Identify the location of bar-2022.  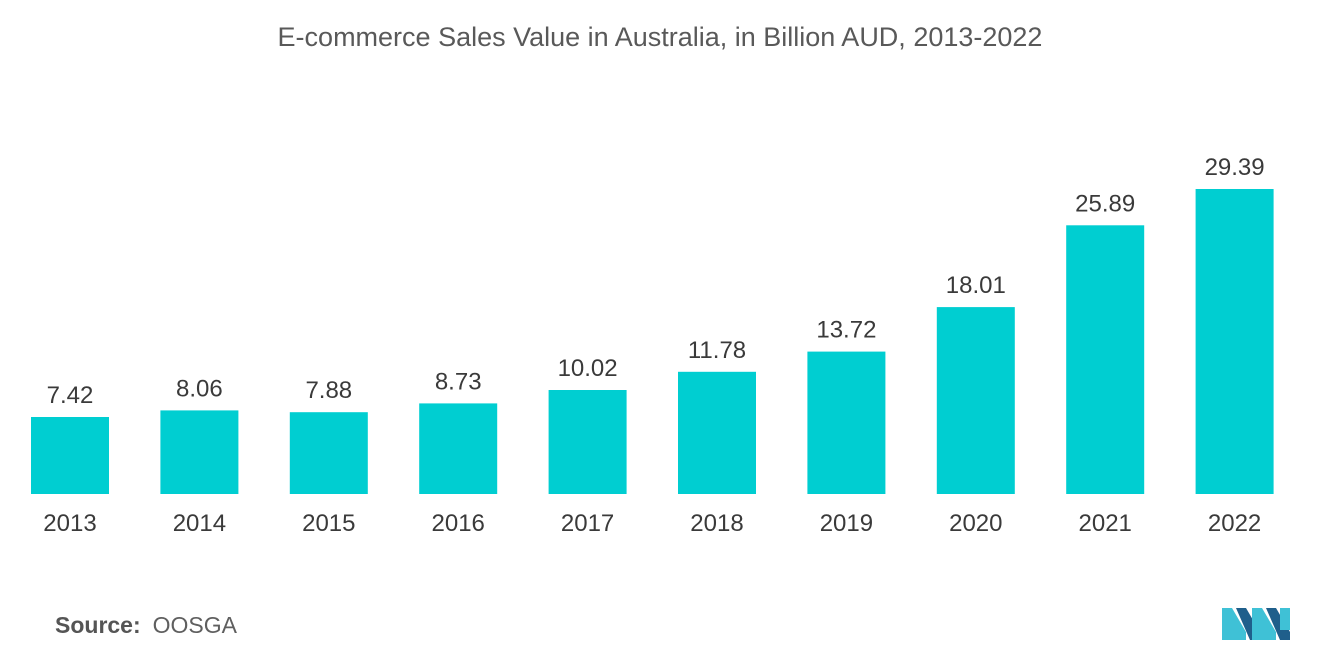
(1234, 341).